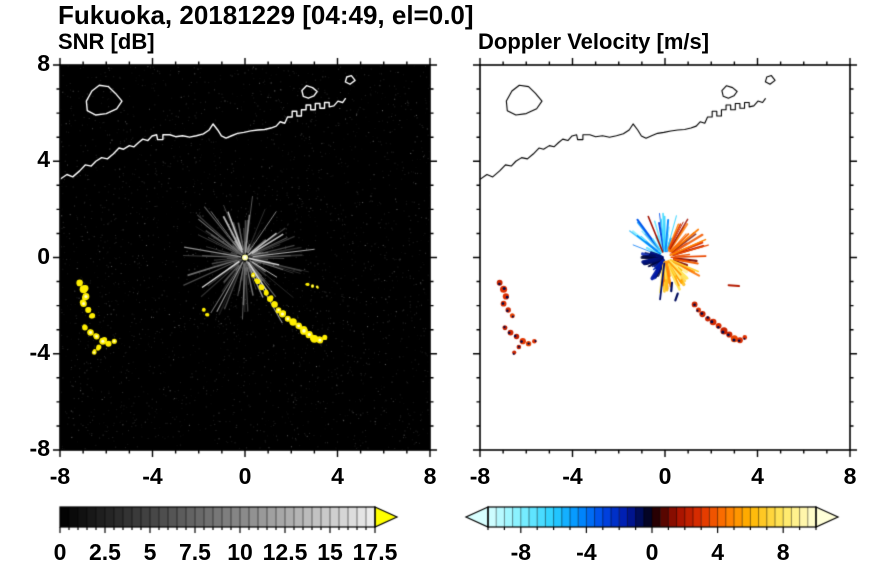  What do you see at coordinates (594, 41) in the screenshot?
I see `doppler-panel-title: Doppler Velocity [m/s]` at bounding box center [594, 41].